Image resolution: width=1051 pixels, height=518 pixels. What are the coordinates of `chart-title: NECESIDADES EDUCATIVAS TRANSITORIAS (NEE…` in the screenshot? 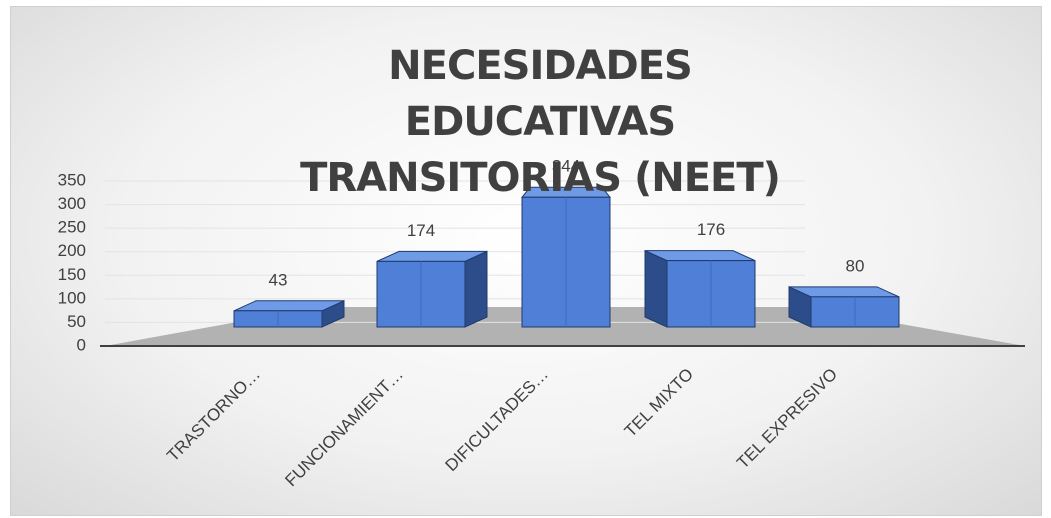 It's located at (540, 122).